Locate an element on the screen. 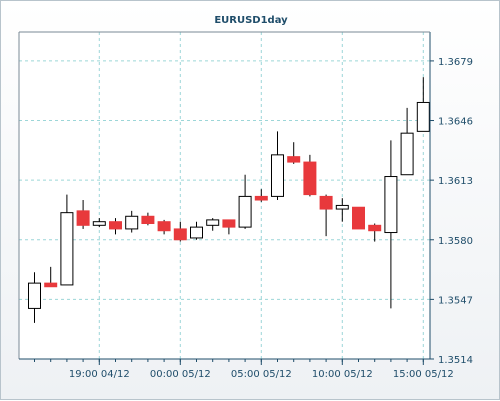 Image resolution: width=500 pixels, height=401 pixels. x-tick-label: 10:00 05/12 is located at coordinates (342, 374).